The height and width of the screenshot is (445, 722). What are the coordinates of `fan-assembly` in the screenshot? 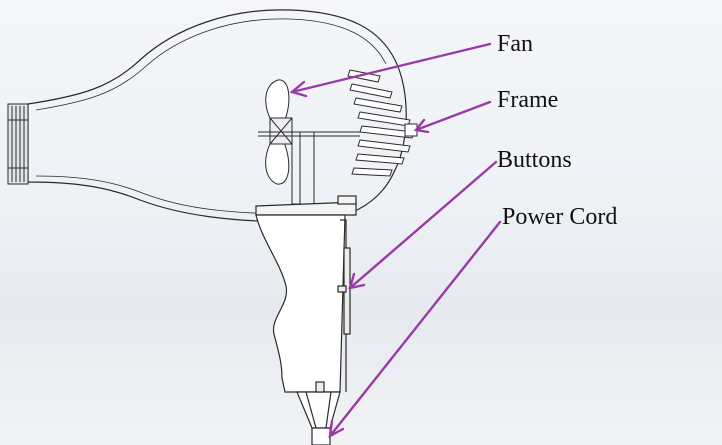 It's located at (309, 142).